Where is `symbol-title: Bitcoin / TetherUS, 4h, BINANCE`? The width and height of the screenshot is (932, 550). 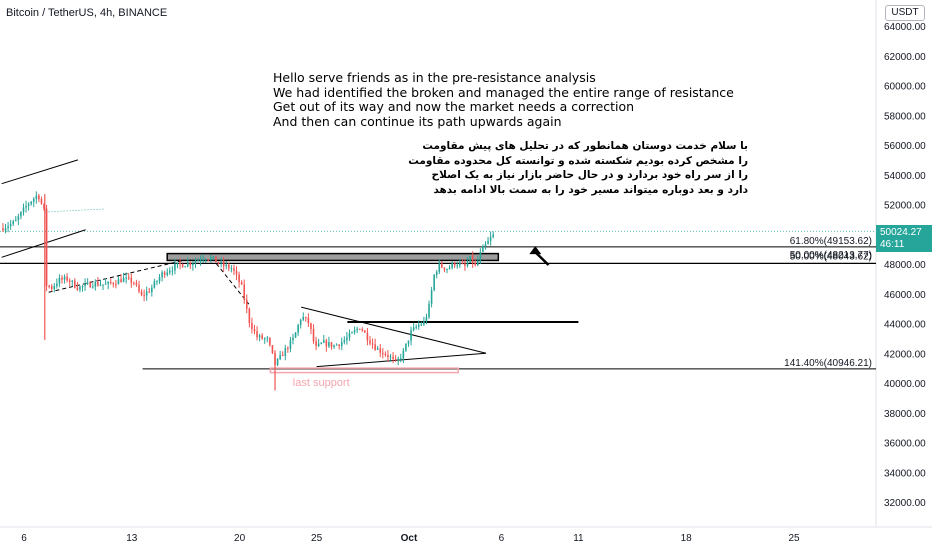
symbol-title: Bitcoin / TetherUS, 4h, BINANCE is located at coordinates (87, 13).